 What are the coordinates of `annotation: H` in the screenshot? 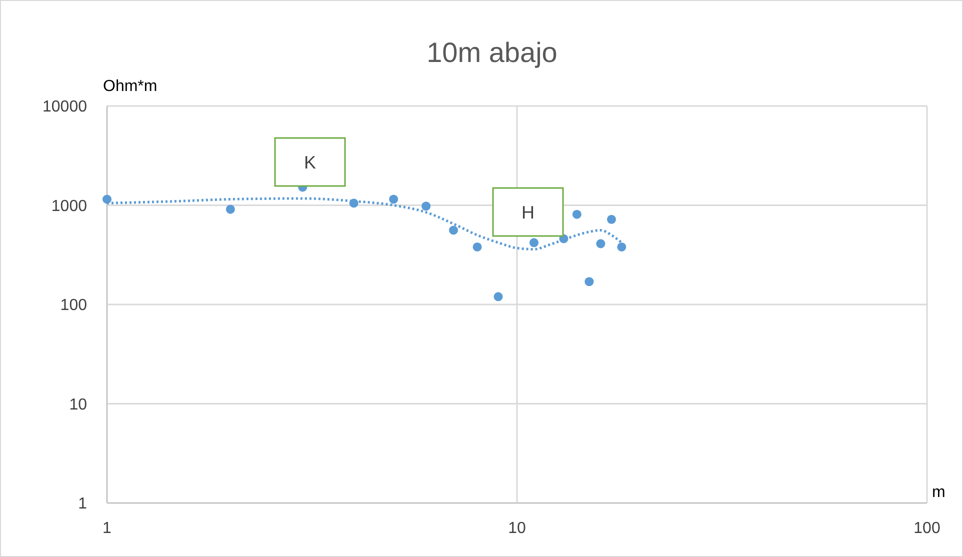 It's located at (528, 212).